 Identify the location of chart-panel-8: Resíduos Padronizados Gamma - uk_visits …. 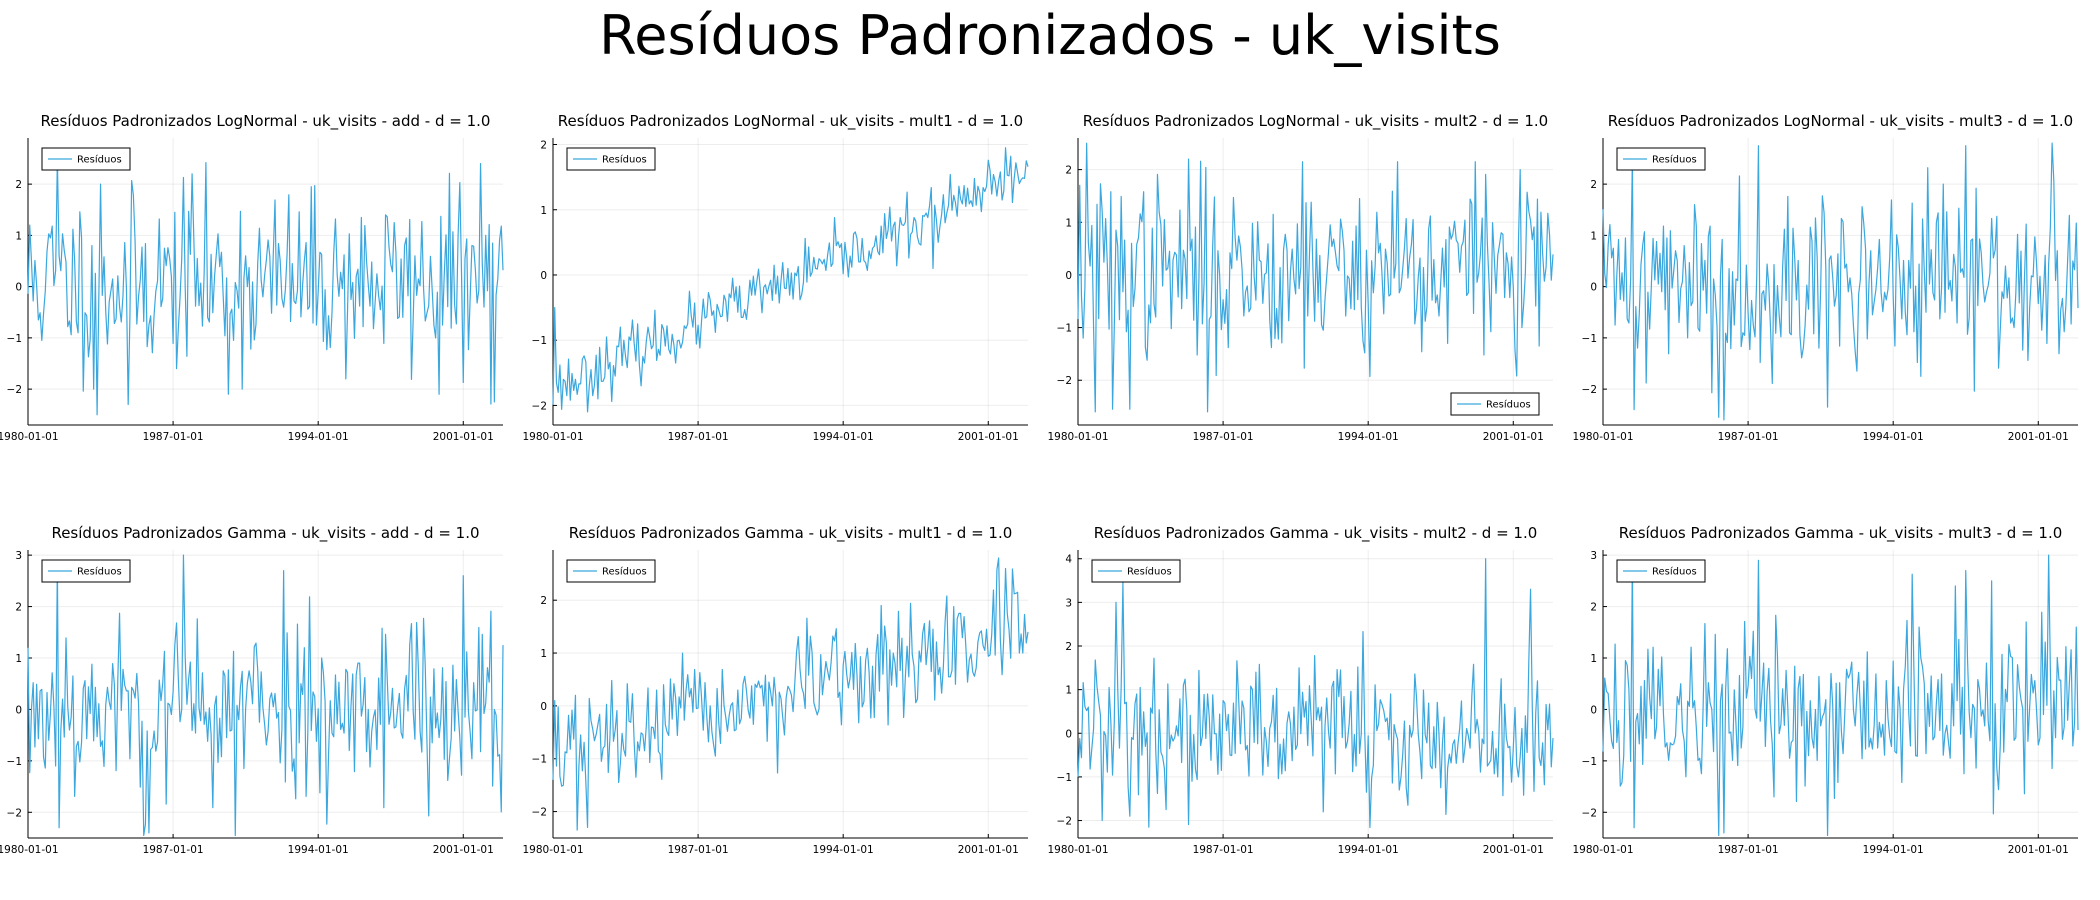
(1825, 690).